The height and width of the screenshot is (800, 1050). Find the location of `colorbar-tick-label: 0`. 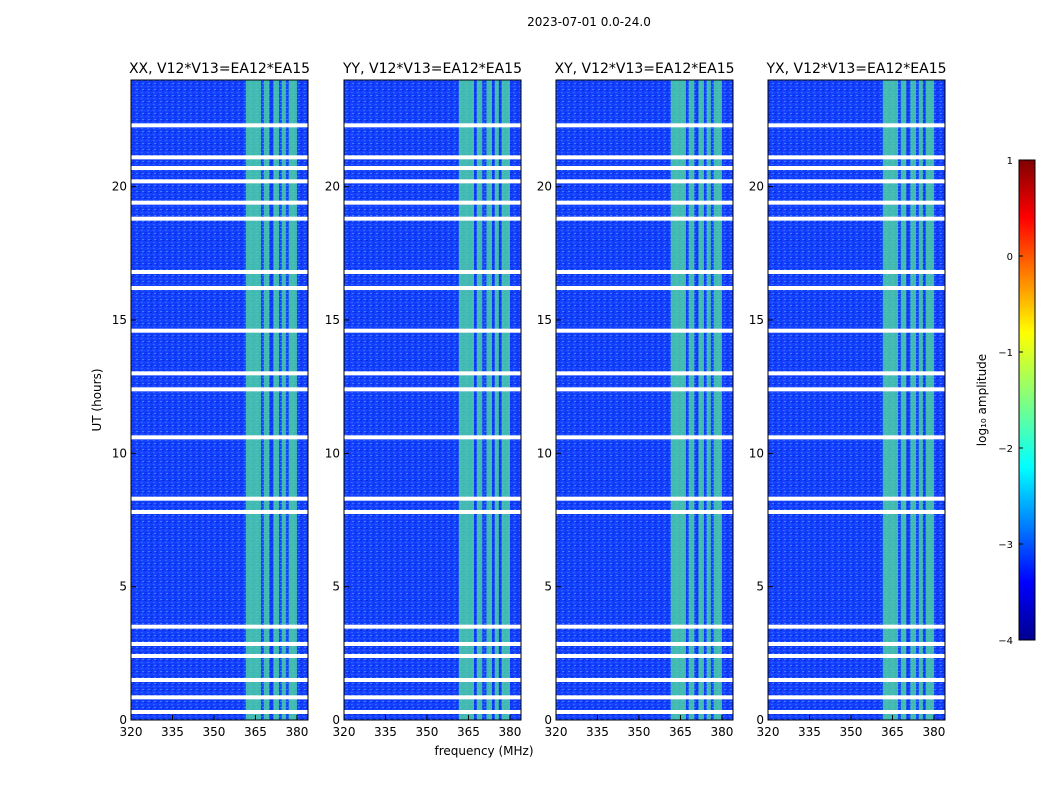

colorbar-tick-label: 0 is located at coordinates (1010, 257).